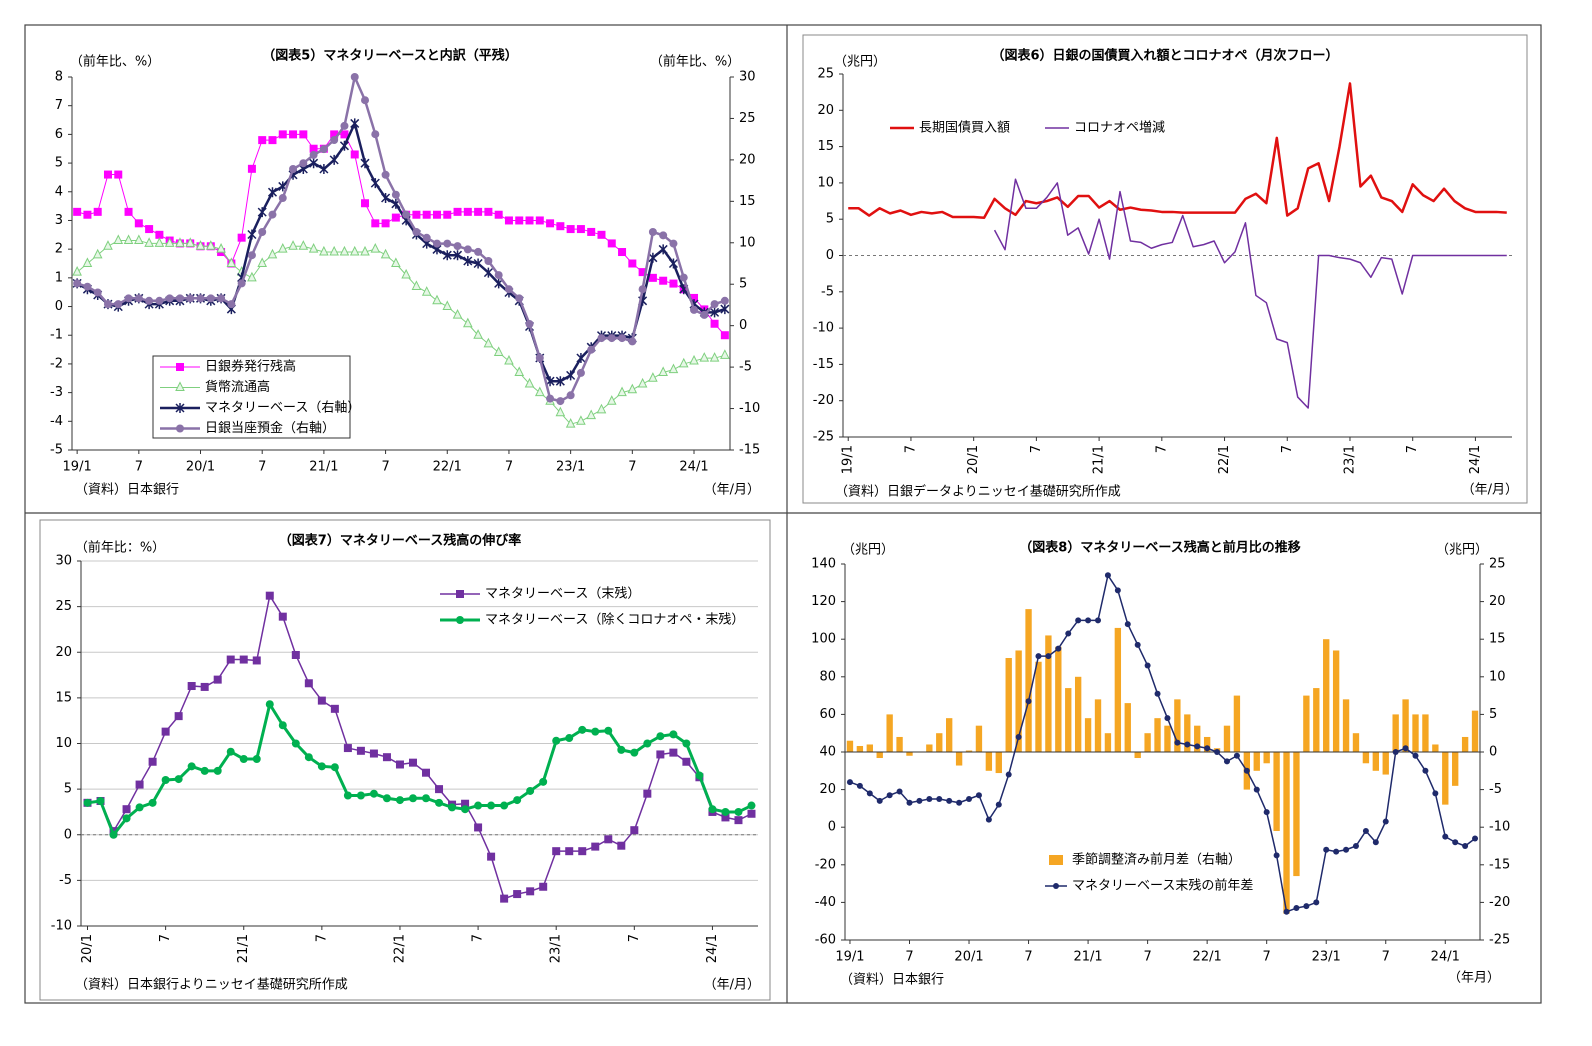  What do you see at coordinates (389, 56) in the screenshot?
I see `chart-title: （図表5）マネタリーベースと内訳（平残）` at bounding box center [389, 56].